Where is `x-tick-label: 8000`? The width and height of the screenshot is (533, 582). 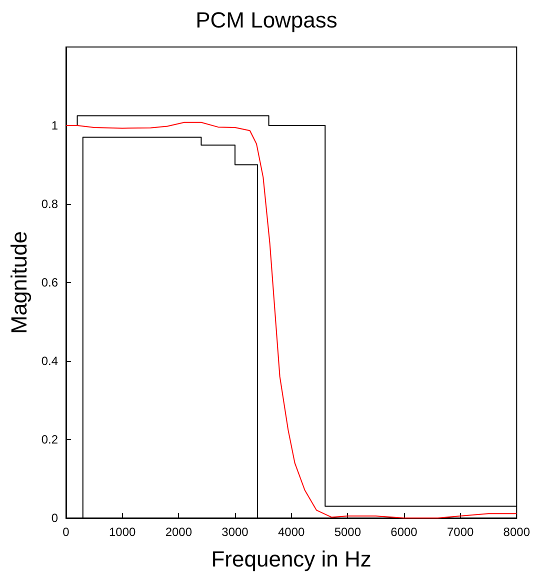 x-tick-label: 8000 is located at coordinates (516, 532).